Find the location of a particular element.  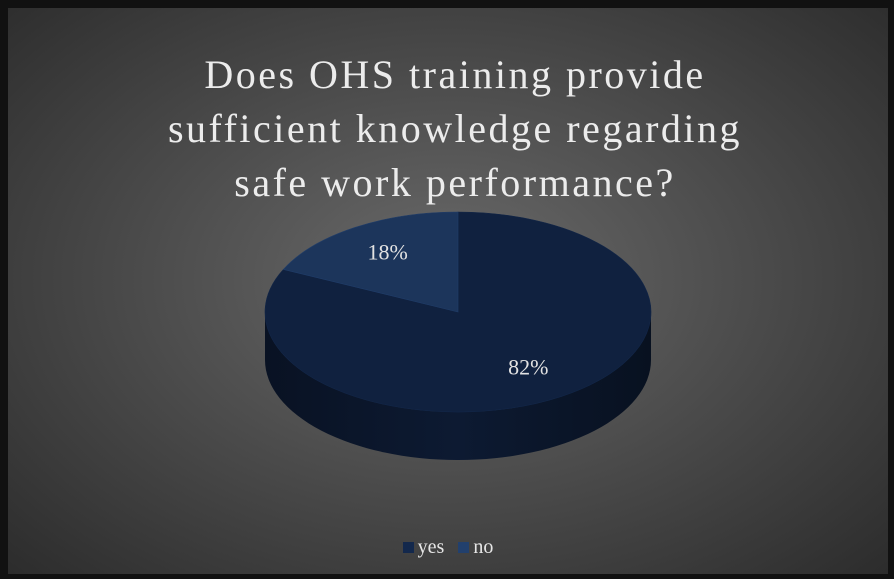

legend: yes no is located at coordinates (448, 547).